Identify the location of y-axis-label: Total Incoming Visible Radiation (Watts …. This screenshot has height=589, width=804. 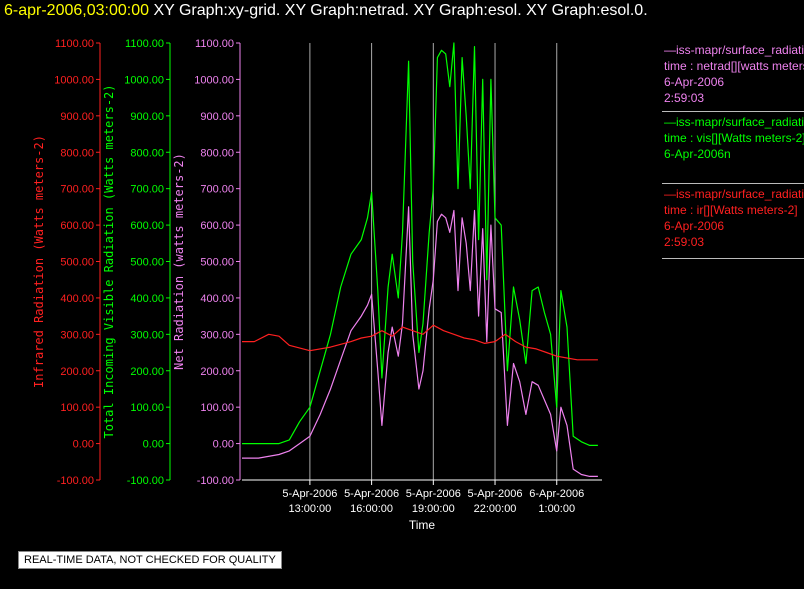
(109, 261).